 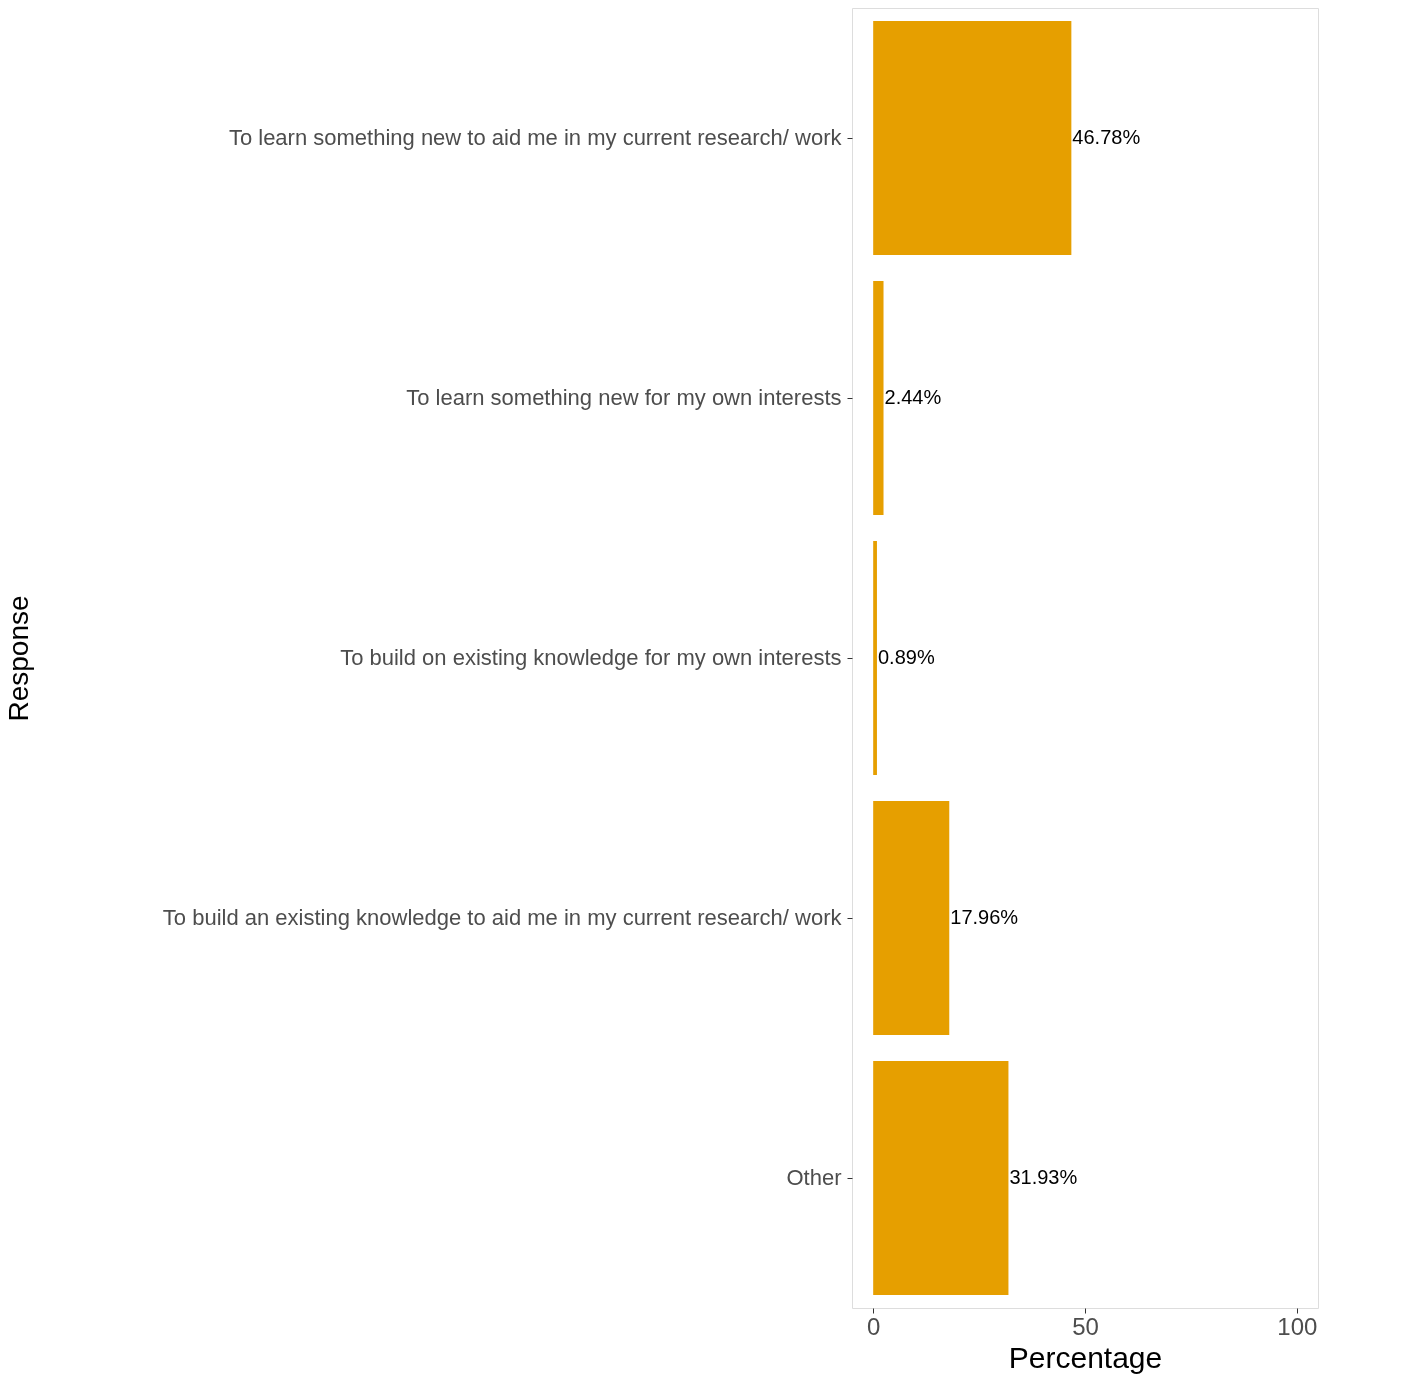 What do you see at coordinates (913, 397) in the screenshot?
I see `data-label: 2.44%` at bounding box center [913, 397].